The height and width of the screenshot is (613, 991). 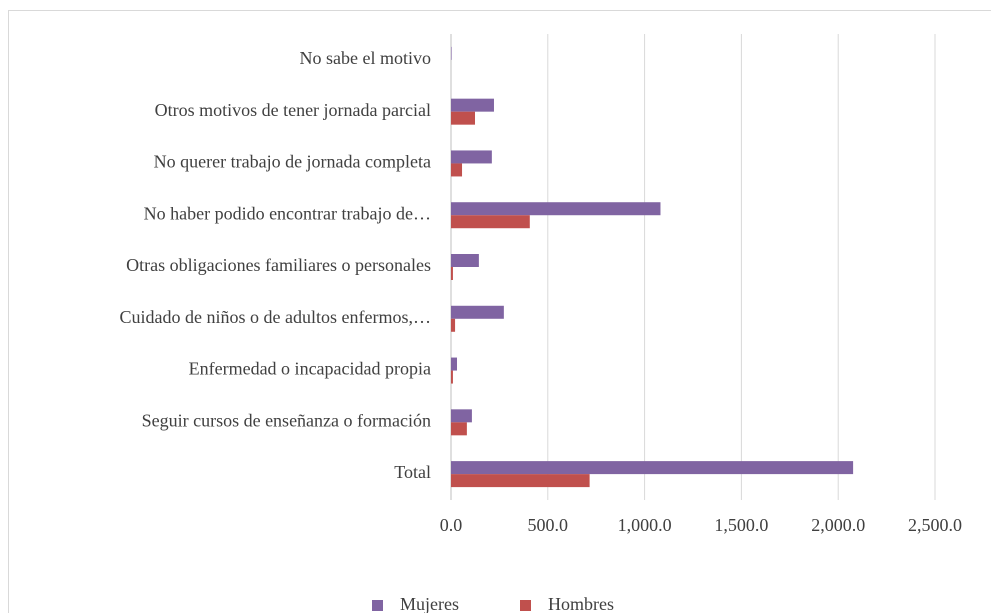 What do you see at coordinates (451, 525) in the screenshot?
I see `x-tick-label: 0.0` at bounding box center [451, 525].